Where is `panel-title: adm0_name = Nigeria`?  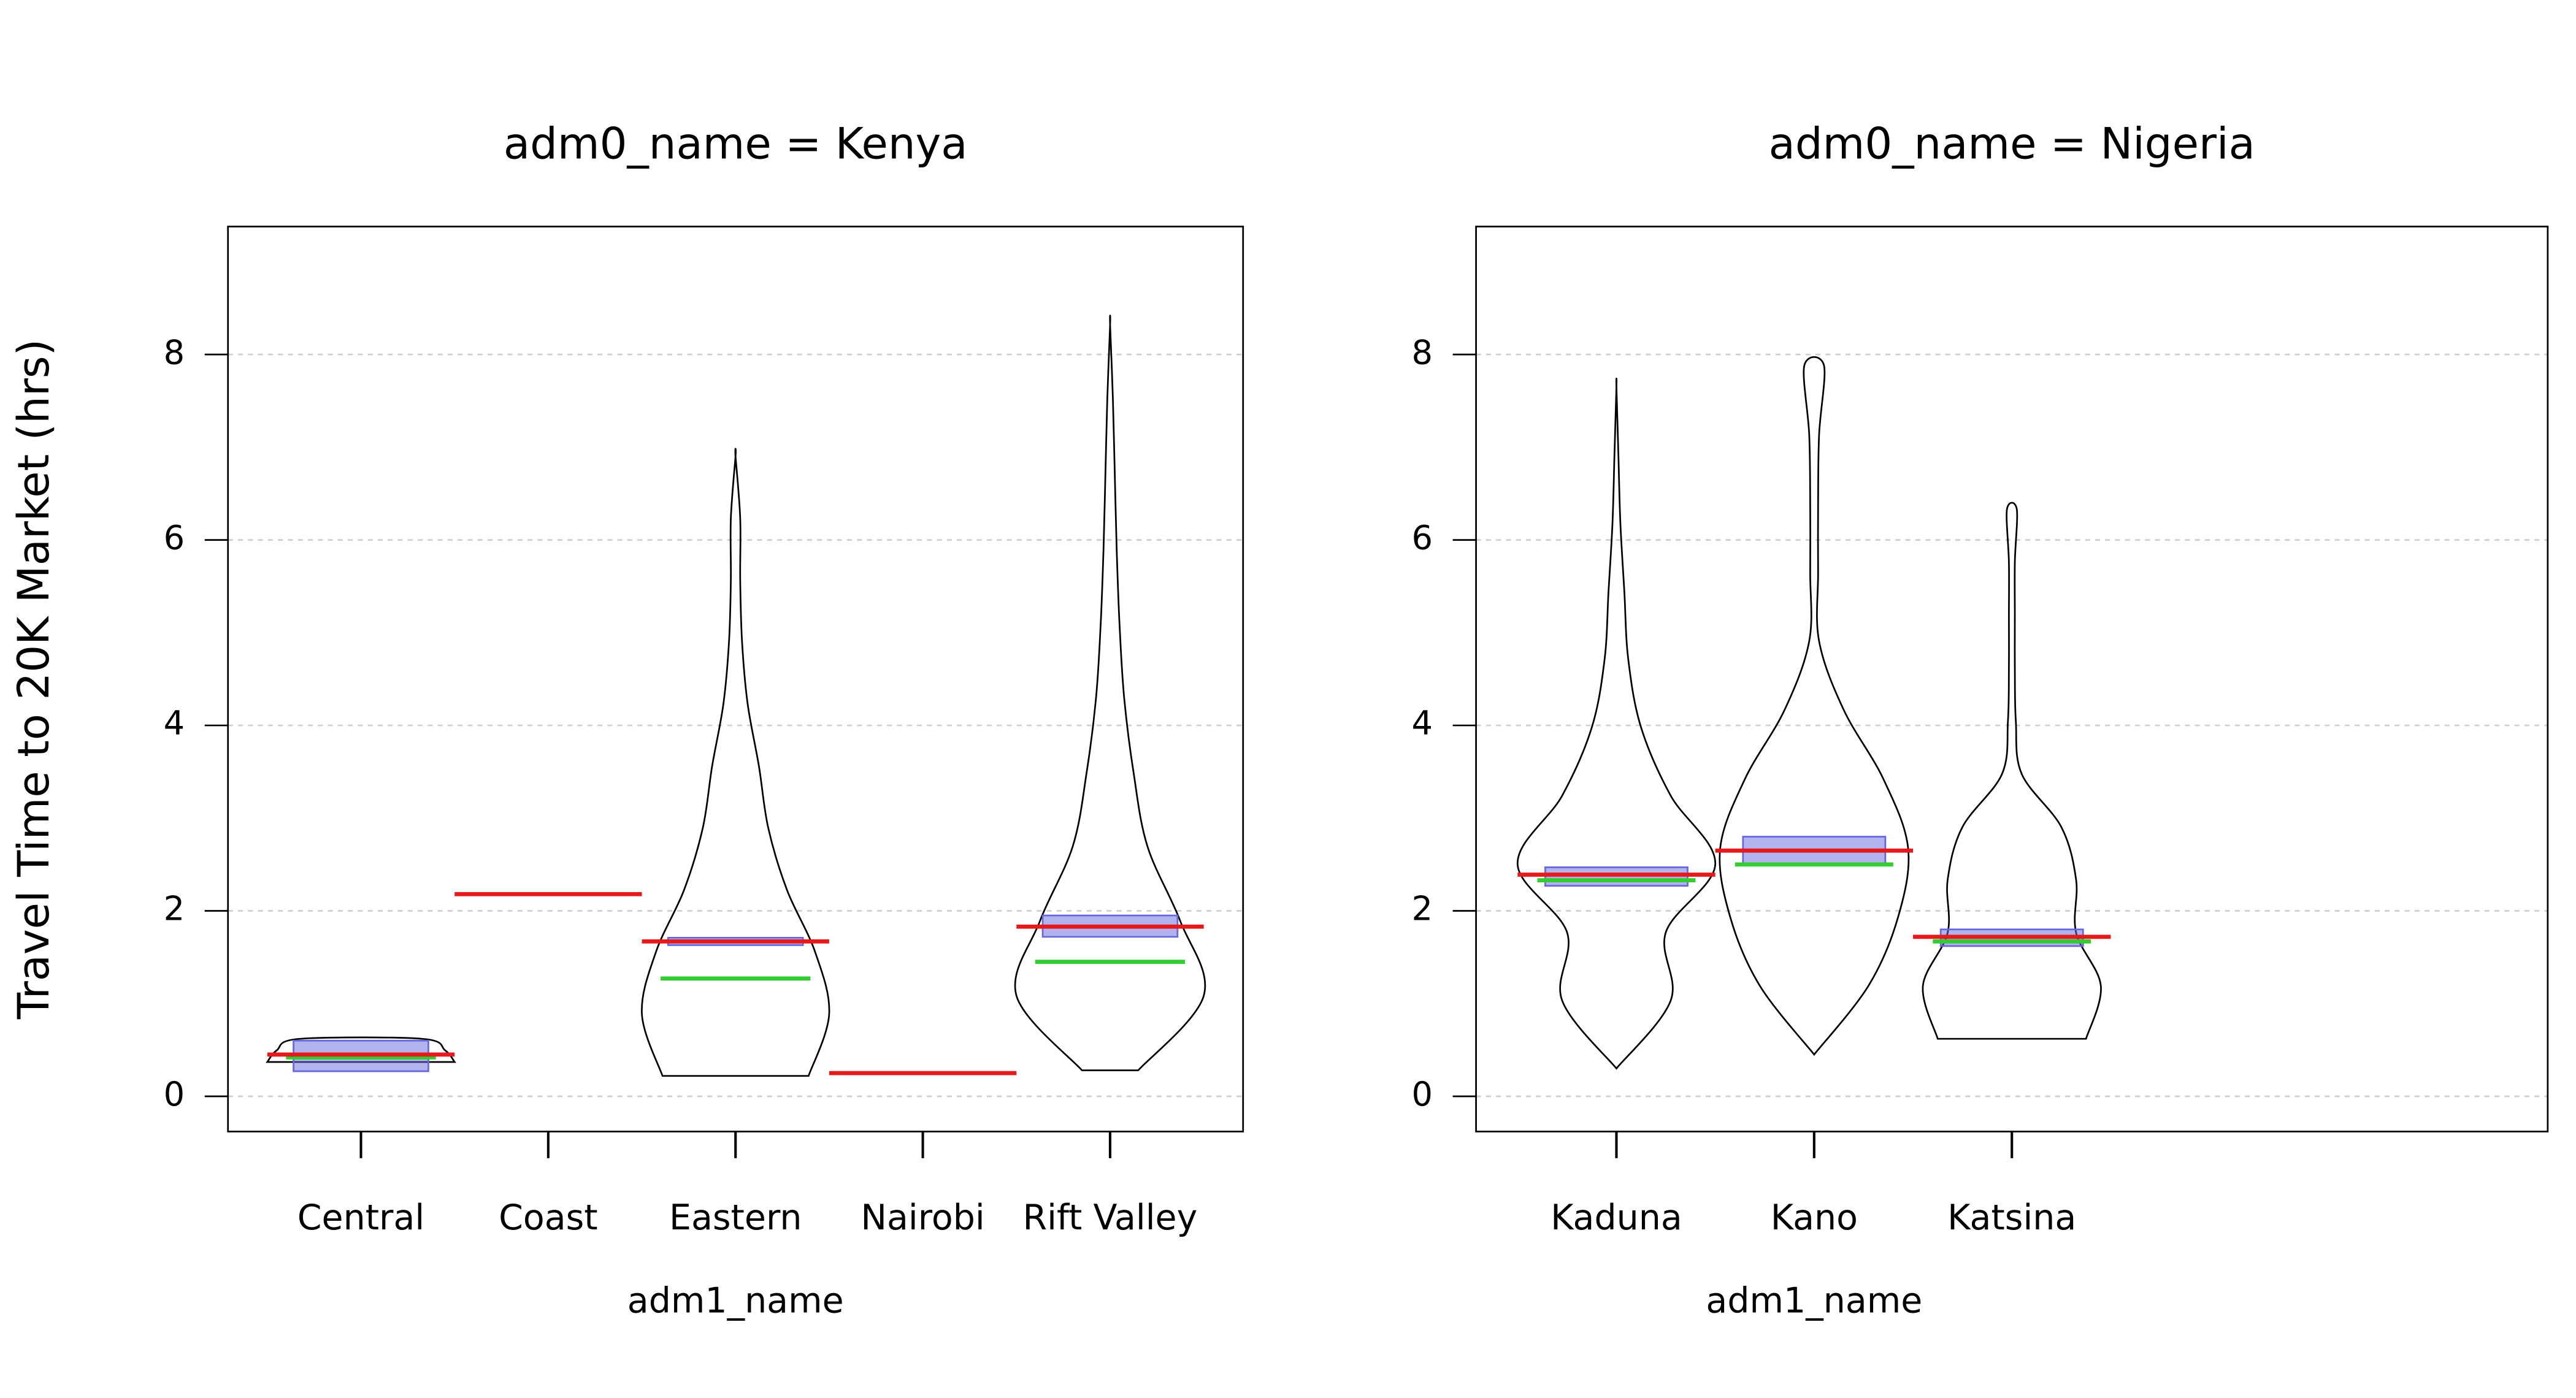
panel-title: adm0_name = Nigeria is located at coordinates (2012, 144).